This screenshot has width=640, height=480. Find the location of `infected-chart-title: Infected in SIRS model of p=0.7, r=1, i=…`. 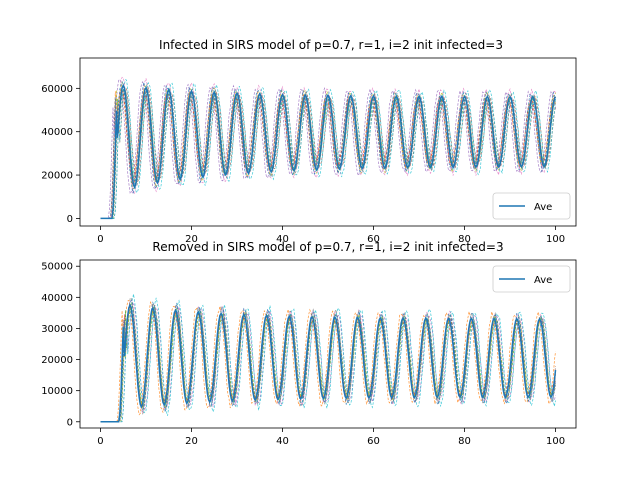

infected-chart-title: Infected in SIRS model of p=0.7, r=1, i=… is located at coordinates (331, 45).